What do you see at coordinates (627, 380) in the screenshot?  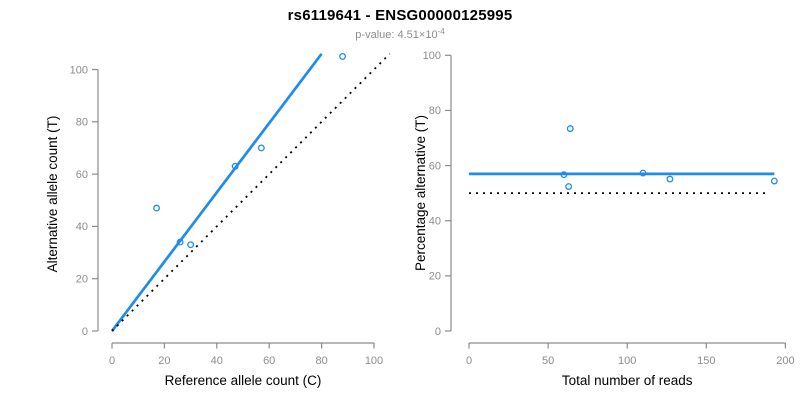 I see `x-axis-title: Total number of reads` at bounding box center [627, 380].